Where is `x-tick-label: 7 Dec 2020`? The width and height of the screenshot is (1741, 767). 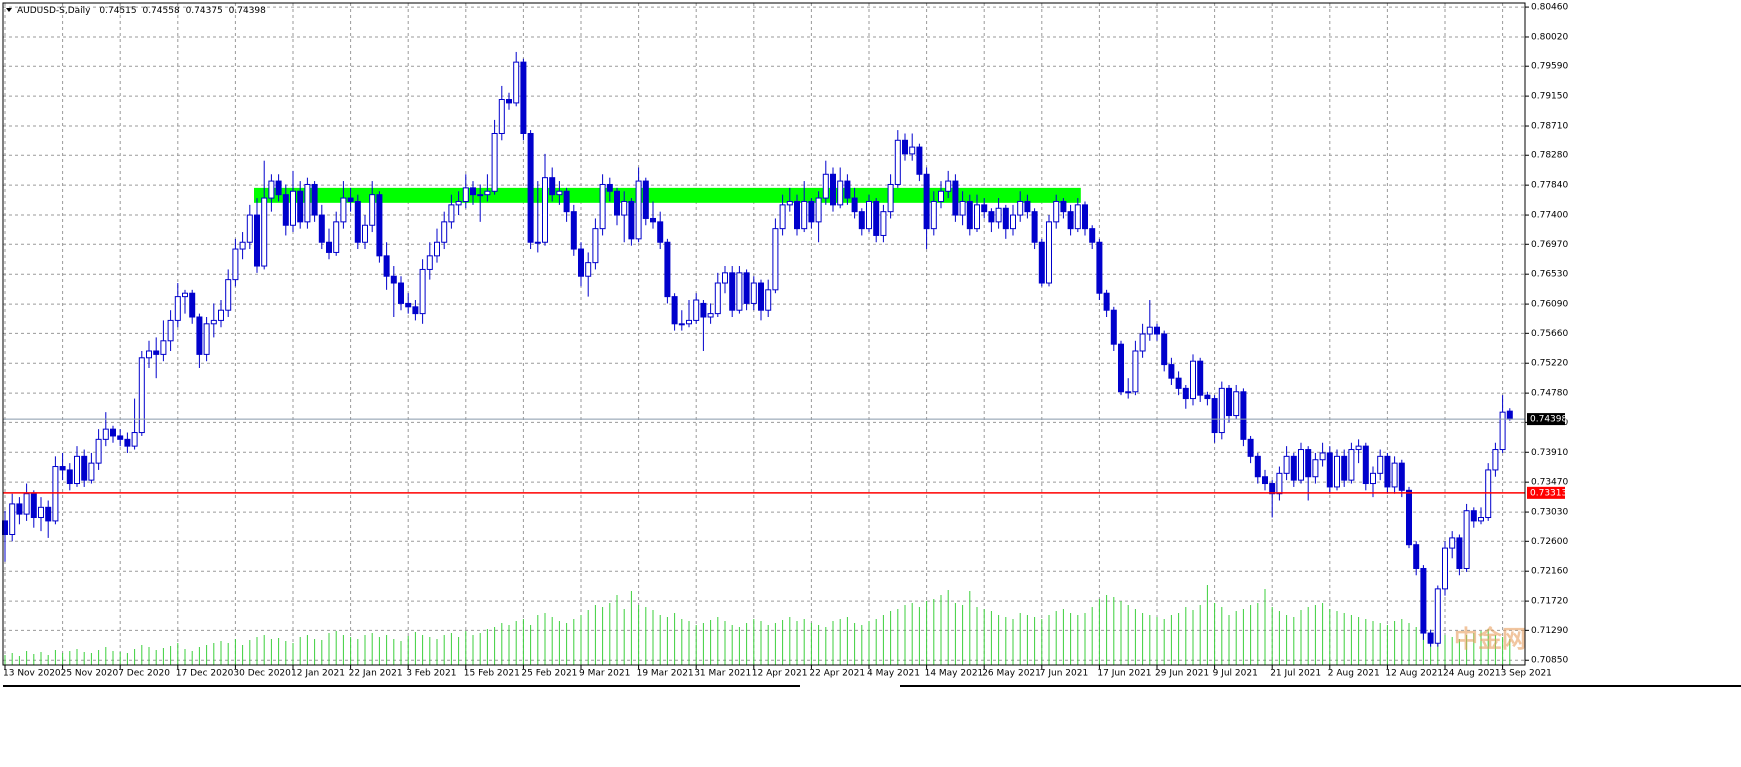 x-tick-label: 7 Dec 2020 is located at coordinates (144, 674).